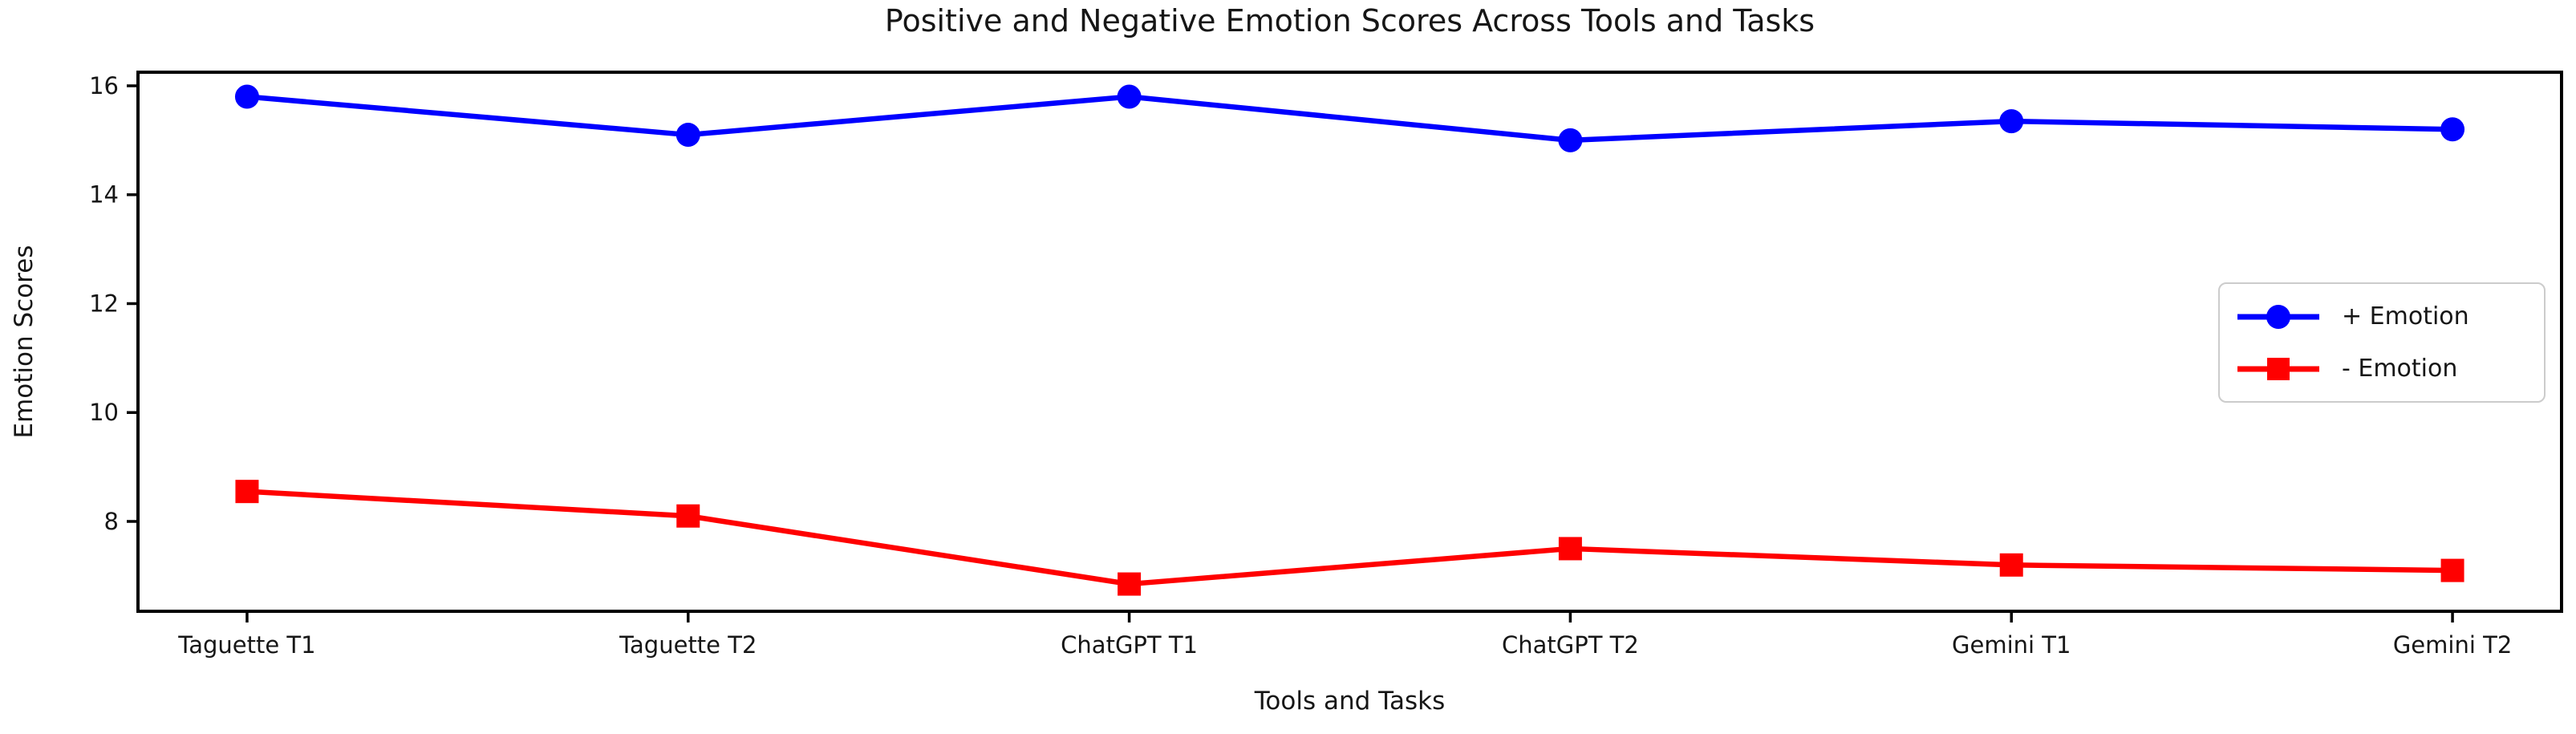 This screenshot has width=2576, height=734. What do you see at coordinates (2400, 369) in the screenshot?
I see `legend-label-negative-emotion: - Emotion` at bounding box center [2400, 369].